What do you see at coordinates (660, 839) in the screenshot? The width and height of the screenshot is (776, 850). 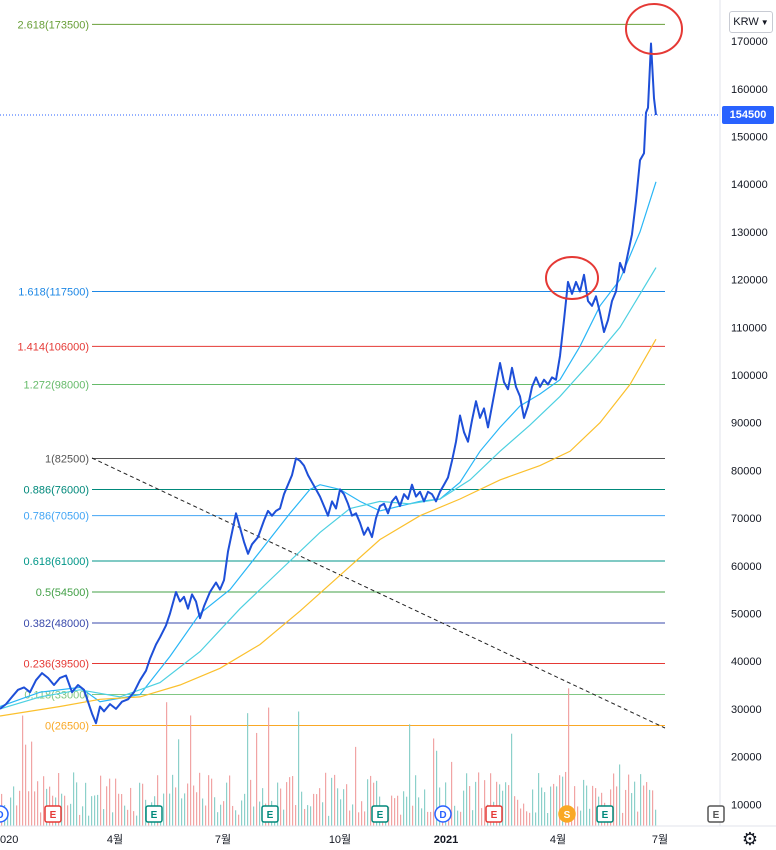 I see `time-tick-label: 7월` at bounding box center [660, 839].